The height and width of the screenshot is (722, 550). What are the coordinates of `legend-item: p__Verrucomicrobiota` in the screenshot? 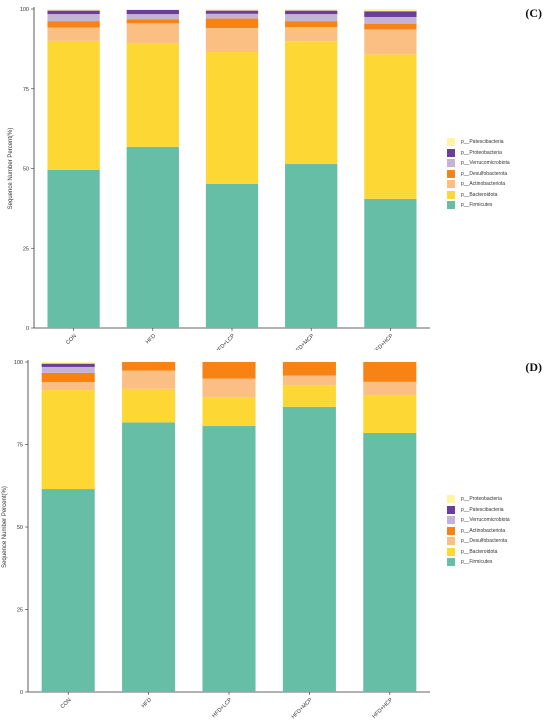 It's located at (478, 520).